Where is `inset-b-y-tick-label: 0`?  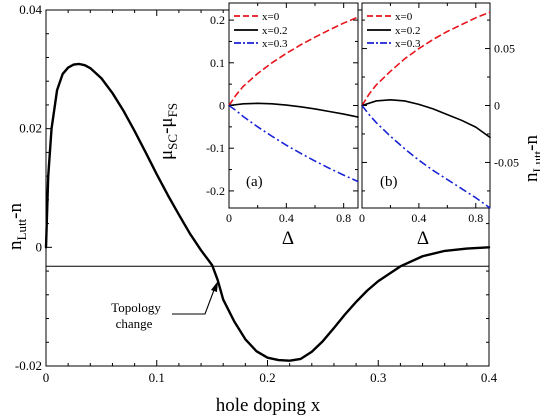
inset-b-y-tick-label: 0 is located at coordinates (497, 106).